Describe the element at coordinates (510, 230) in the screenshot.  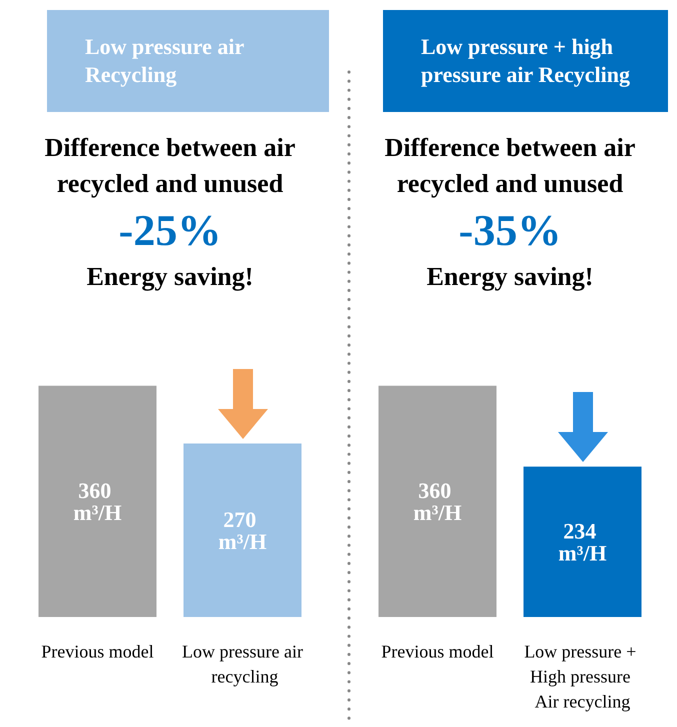
I see `text: -35%` at that location.